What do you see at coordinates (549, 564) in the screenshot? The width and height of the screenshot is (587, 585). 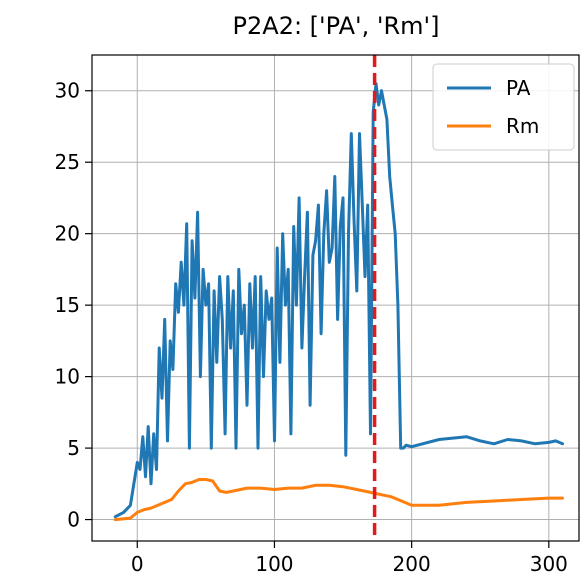 I see `x-tick-label: 300` at bounding box center [549, 564].